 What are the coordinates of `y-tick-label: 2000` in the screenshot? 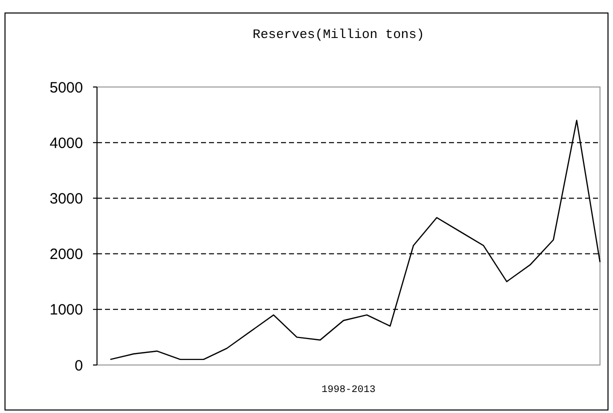 It's located at (66, 255).